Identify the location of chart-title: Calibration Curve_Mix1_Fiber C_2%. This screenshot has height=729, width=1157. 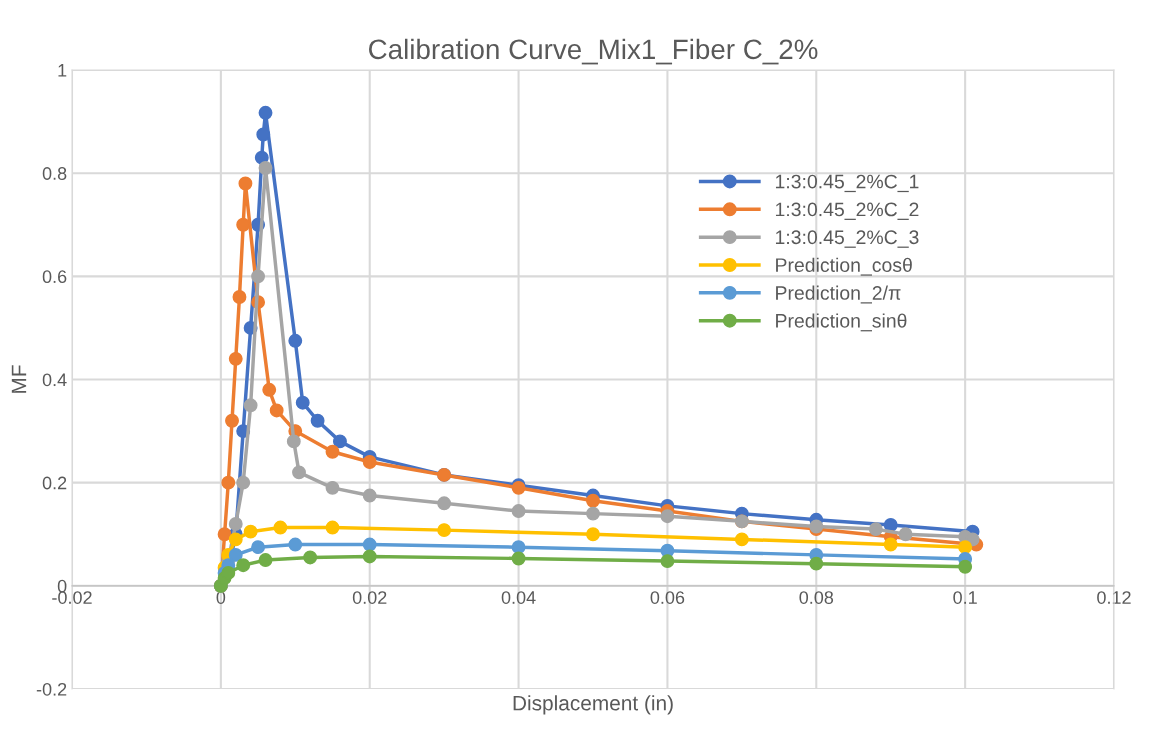
(593, 51).